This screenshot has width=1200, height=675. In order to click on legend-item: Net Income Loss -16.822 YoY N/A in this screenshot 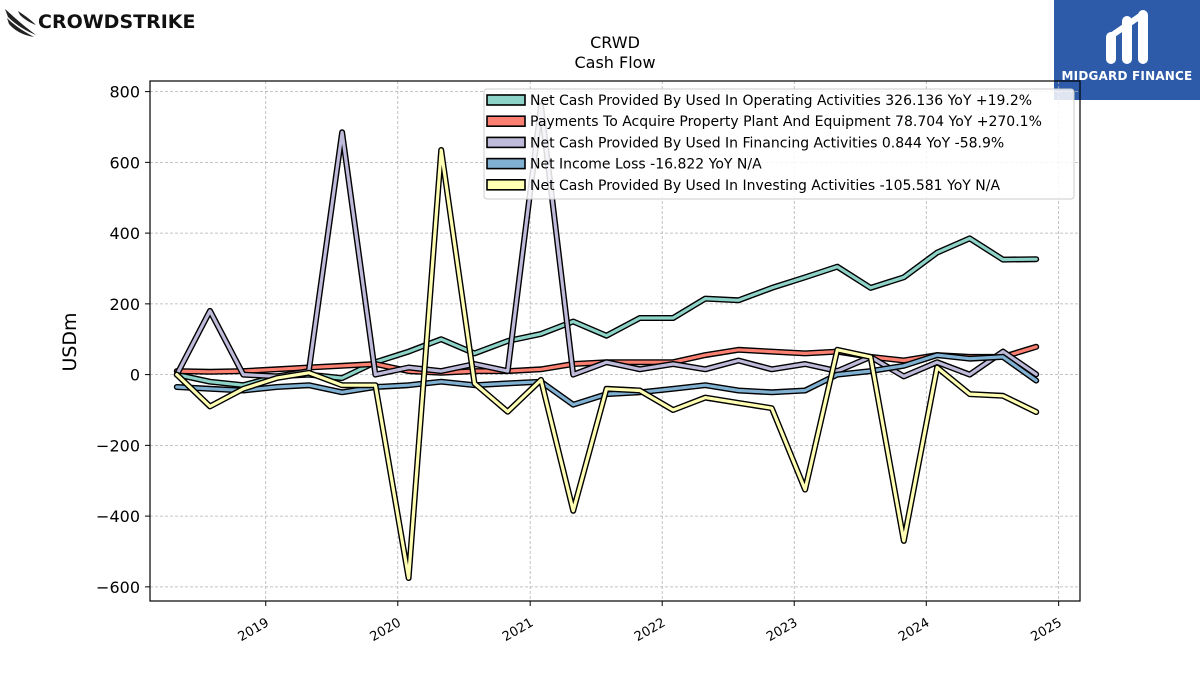, I will do `click(624, 165)`.